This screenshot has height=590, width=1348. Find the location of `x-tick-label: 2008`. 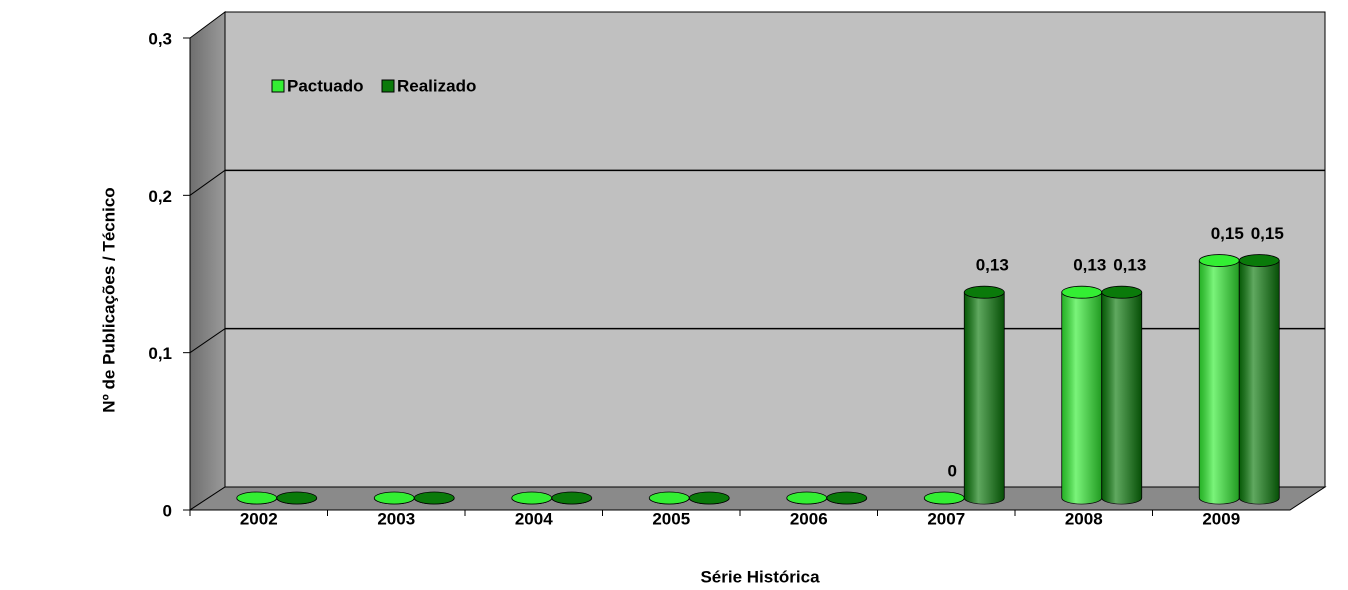

x-tick-label: 2008 is located at coordinates (1084, 518).